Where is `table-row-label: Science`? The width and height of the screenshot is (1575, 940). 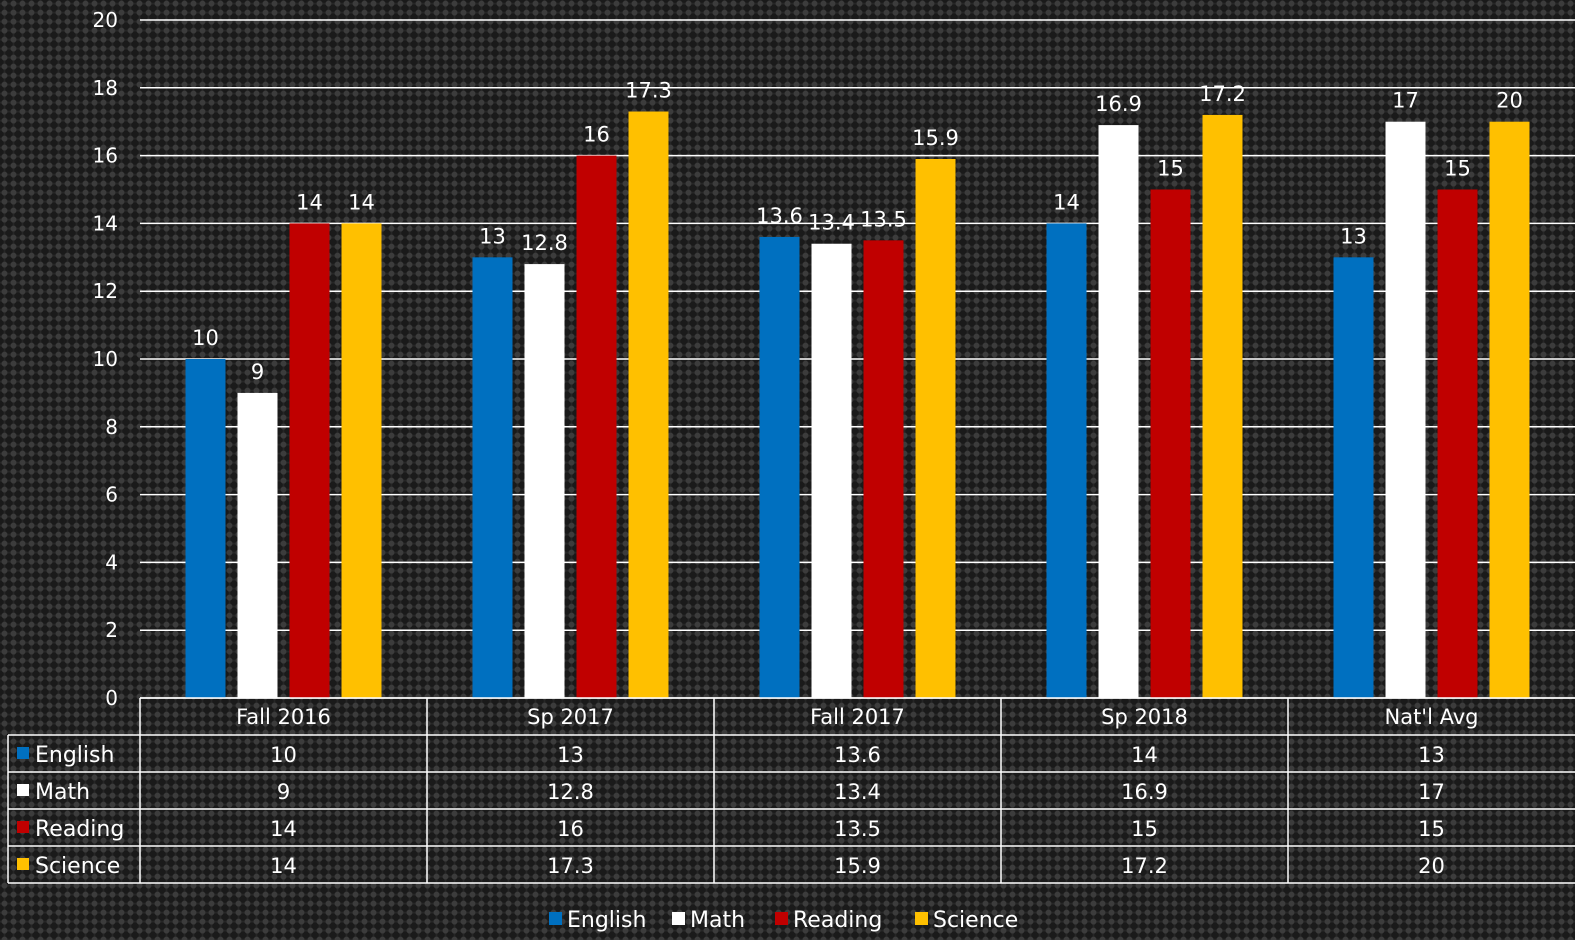 table-row-label: Science is located at coordinates (77, 866).